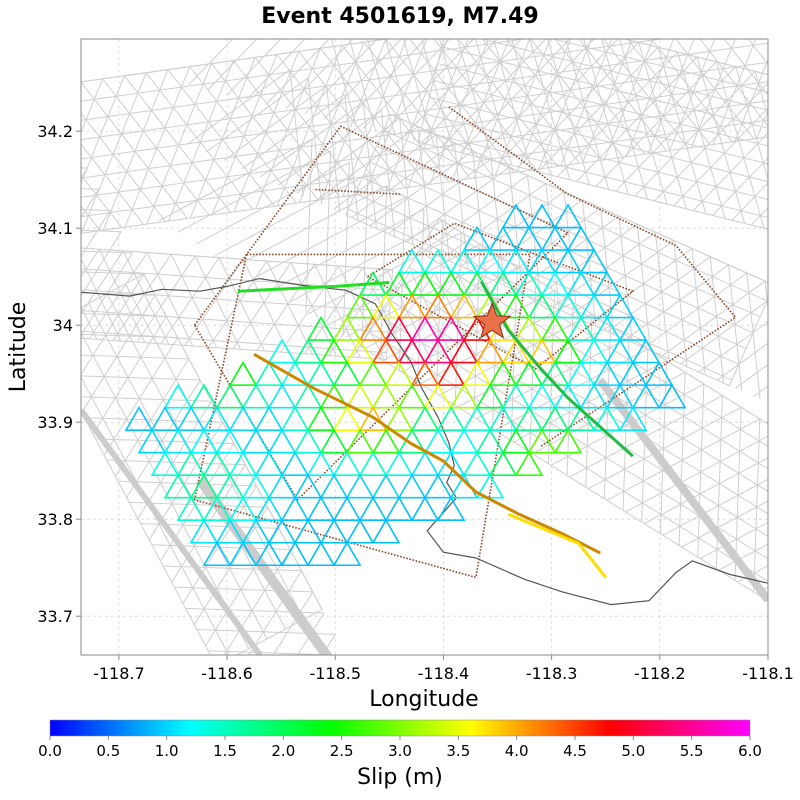  Describe the element at coordinates (50, 751) in the screenshot. I see `colorbar-tick-label: 0.0` at that location.